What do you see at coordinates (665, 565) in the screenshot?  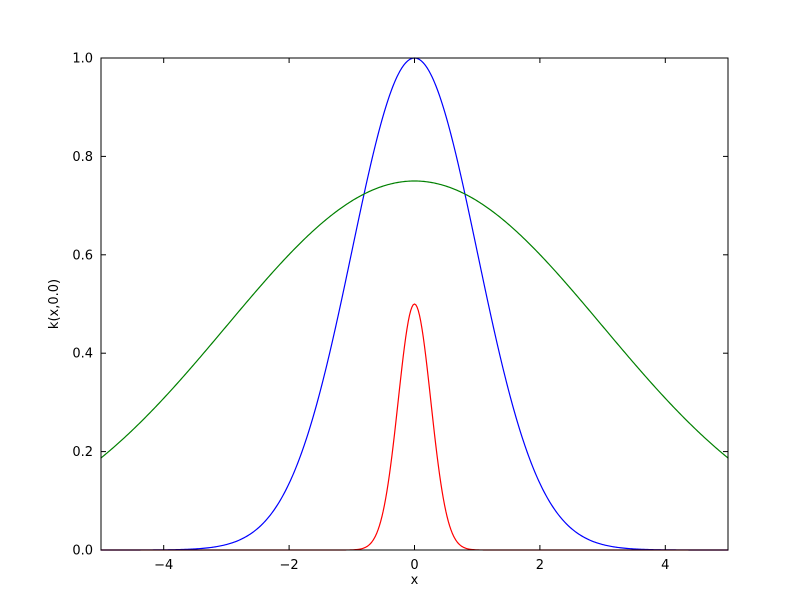 I see `x-tick-label: 4` at bounding box center [665, 565].